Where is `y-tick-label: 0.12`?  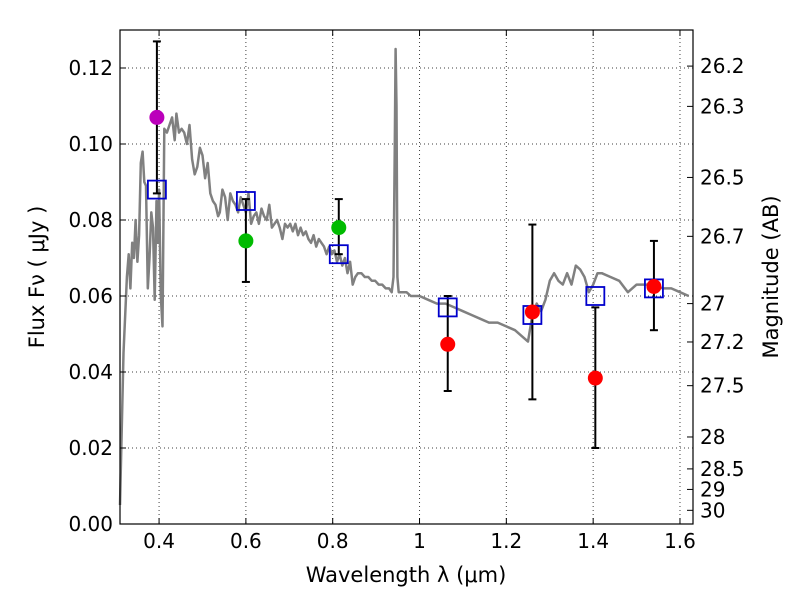 y-tick-label: 0.12 is located at coordinates (90, 68).